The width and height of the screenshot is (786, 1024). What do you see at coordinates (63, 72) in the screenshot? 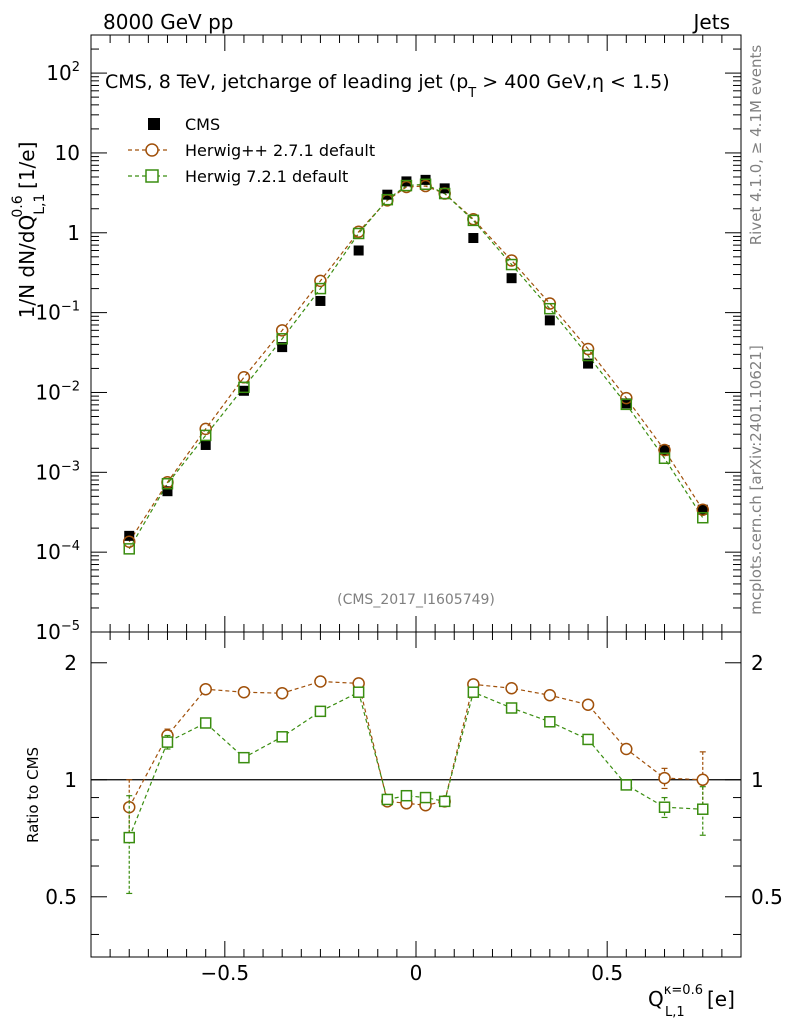
I see `y-tick-label: 10²` at bounding box center [63, 72].